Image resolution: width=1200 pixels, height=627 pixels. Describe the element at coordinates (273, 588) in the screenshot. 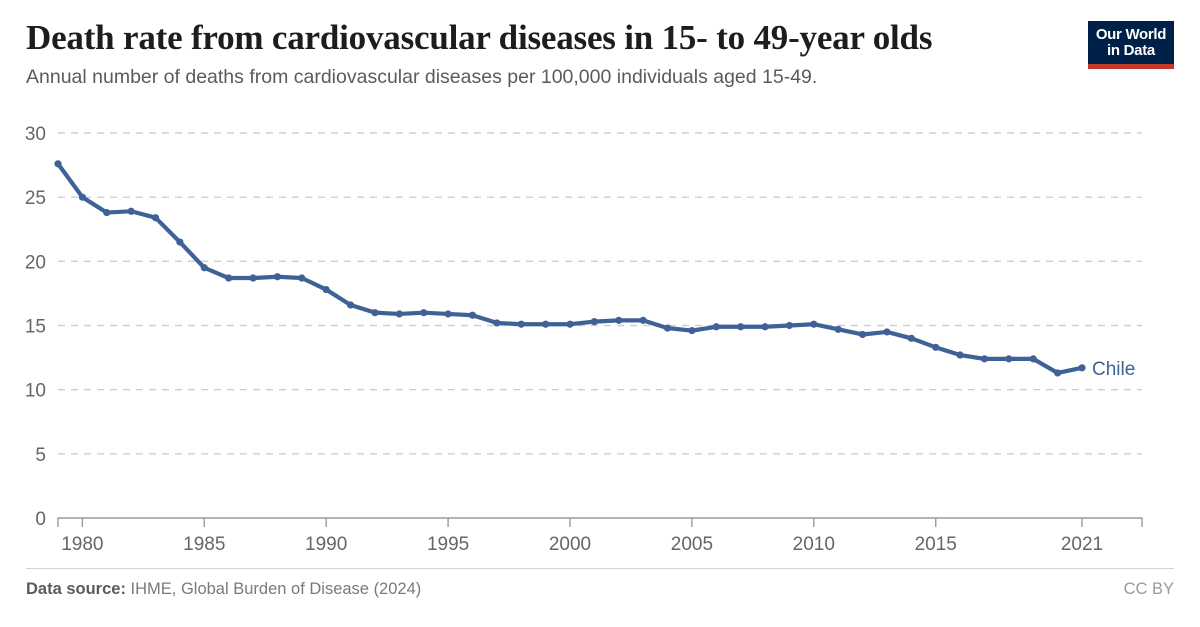

I see `data-source-value: IHME, Global Burden of Disease (2024)` at that location.